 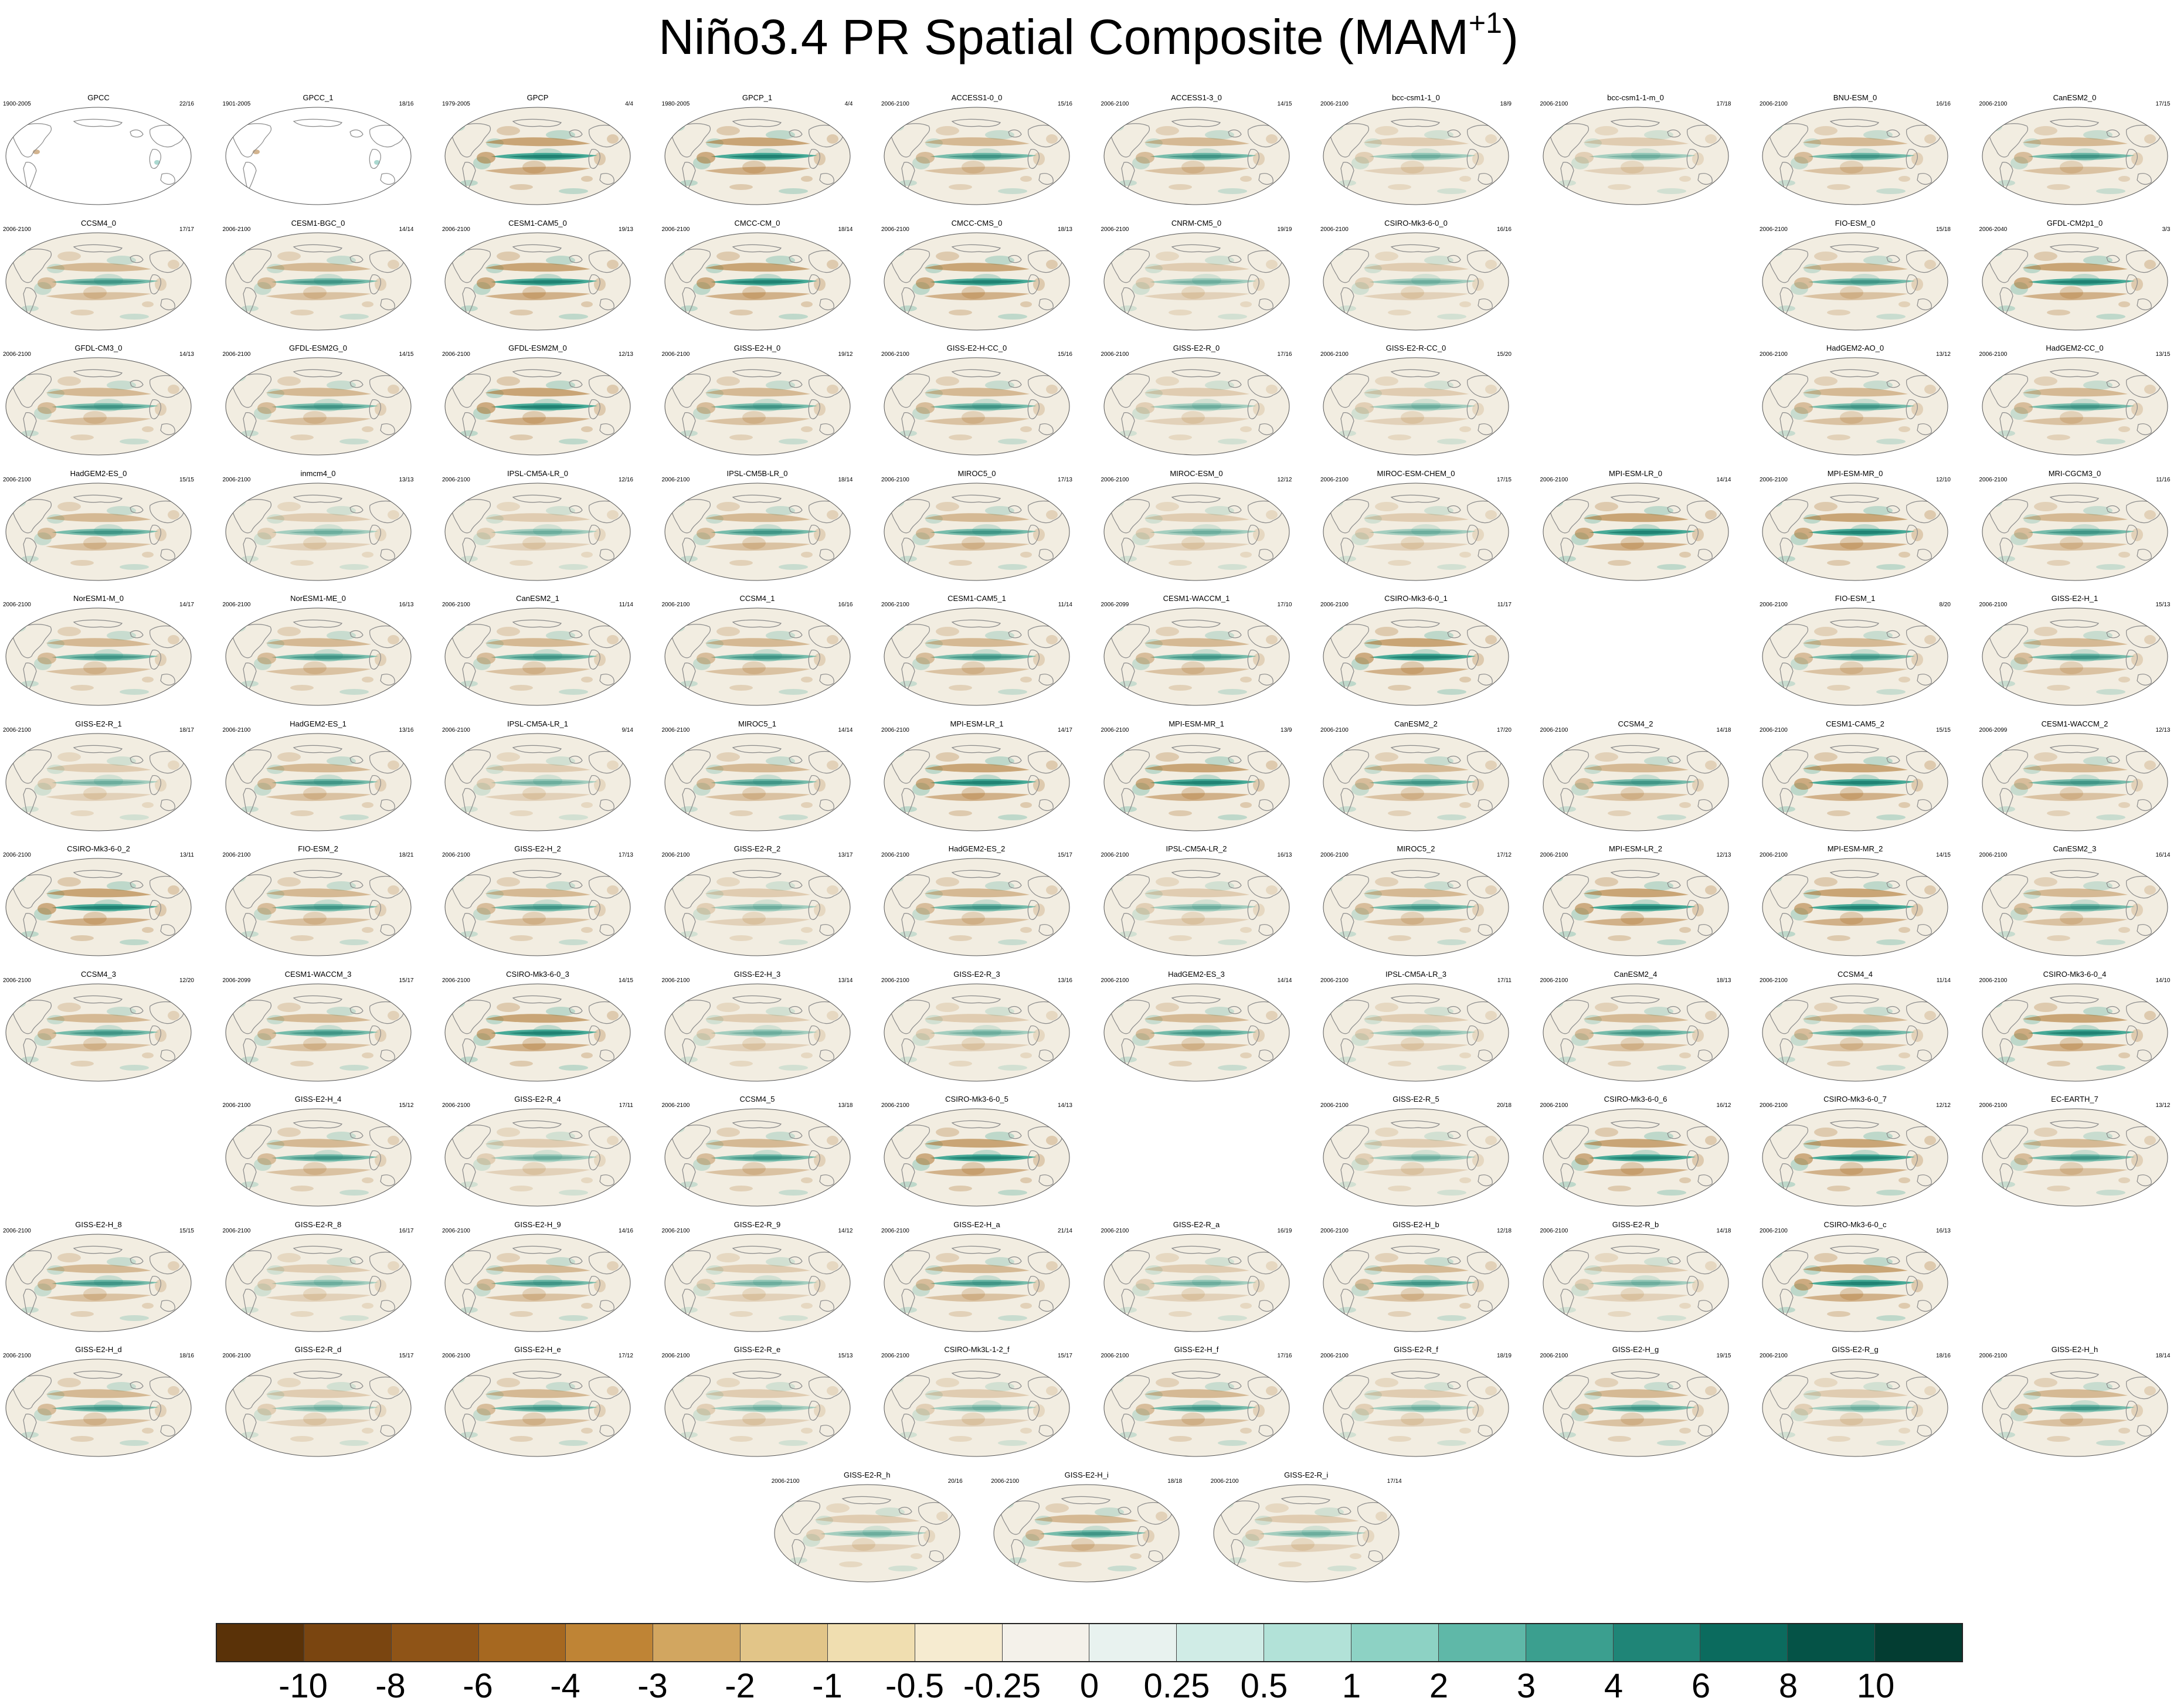 What do you see at coordinates (977, 1349) in the screenshot?
I see `panel-model-name: CSIRO-Mk3L-1-2_f` at bounding box center [977, 1349].